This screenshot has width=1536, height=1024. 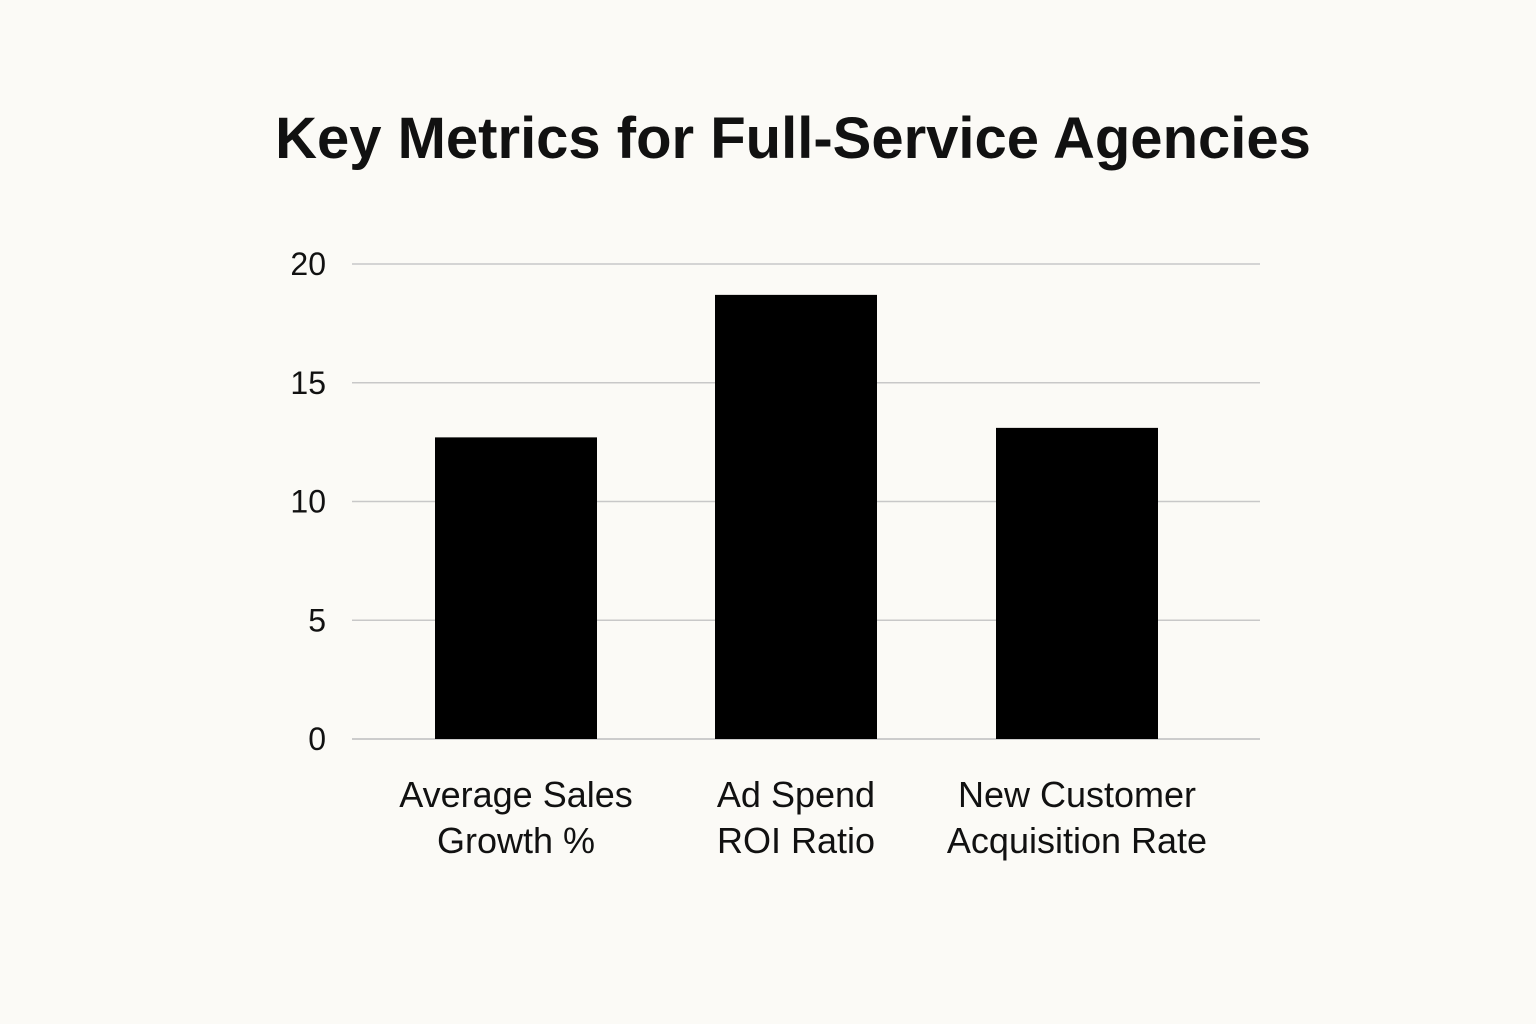 I want to click on x-tick-label: Ad Spend ROI Ratio, so click(x=796, y=817).